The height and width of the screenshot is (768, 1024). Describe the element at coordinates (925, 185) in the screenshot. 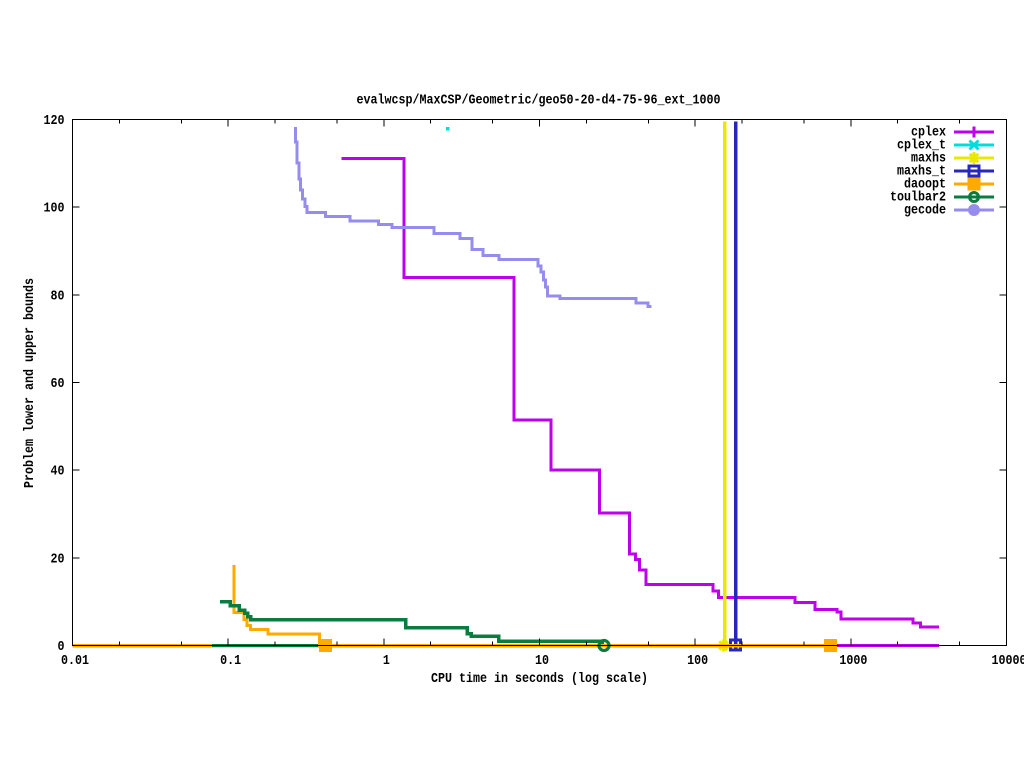

I see `svg-text: daoopt` at that location.